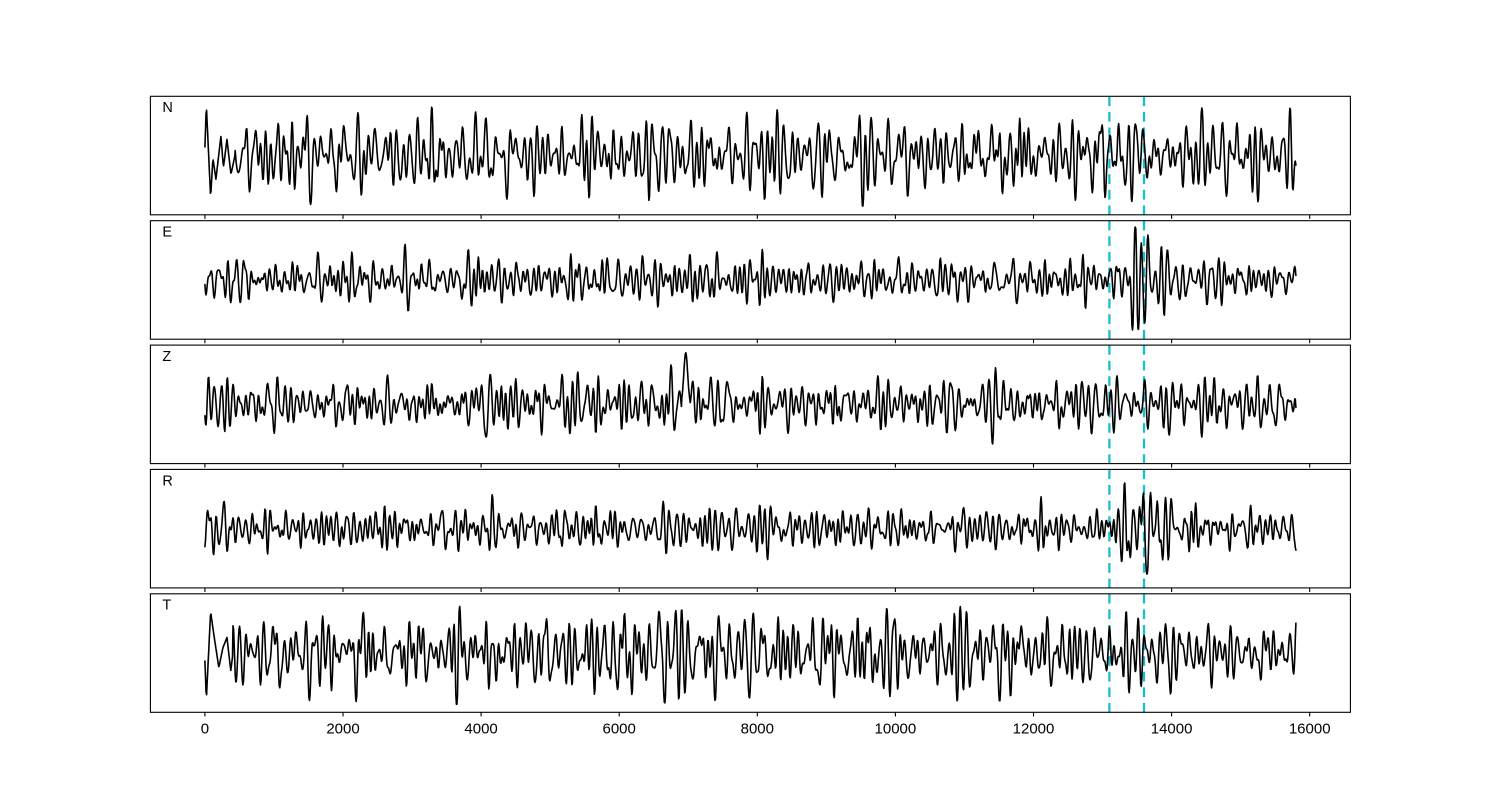  What do you see at coordinates (342, 728) in the screenshot?
I see `svg-text: 2000` at bounding box center [342, 728].